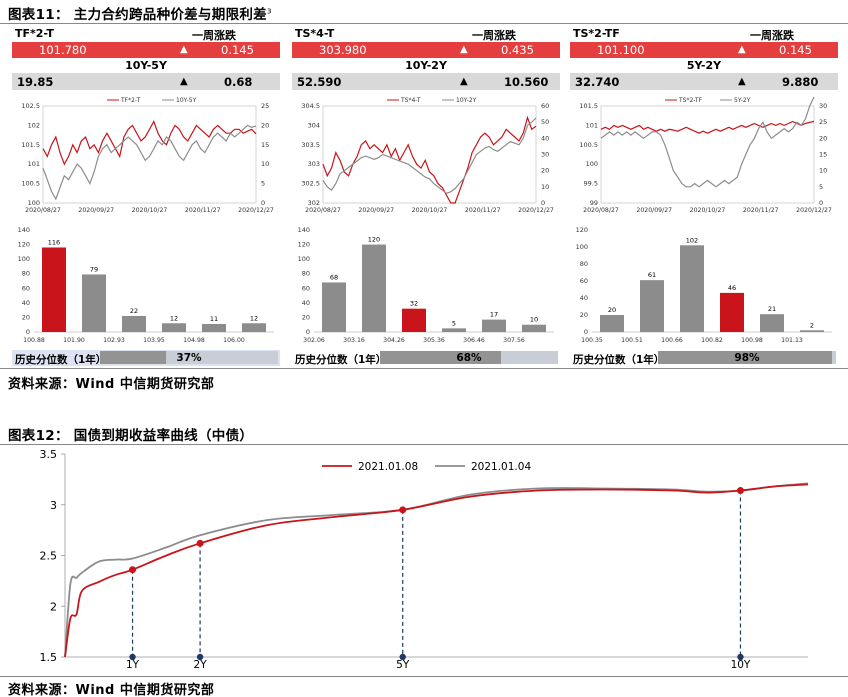 The width and height of the screenshot is (848, 697). What do you see at coordinates (238, 82) in the screenshot?
I see `term-change: 0.68` at bounding box center [238, 82].